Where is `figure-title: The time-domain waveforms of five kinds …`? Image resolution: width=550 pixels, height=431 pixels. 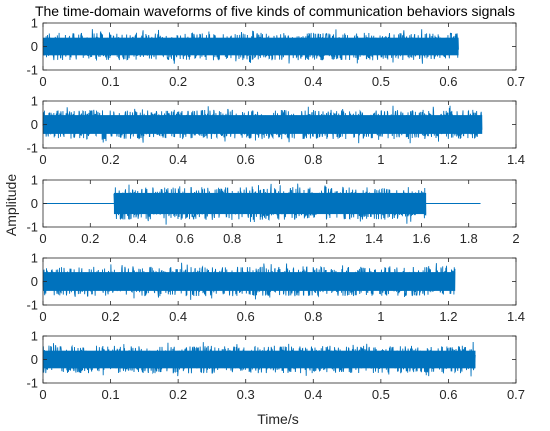
figure-title: The time-domain waveforms of five kinds … is located at coordinates (275, 11).